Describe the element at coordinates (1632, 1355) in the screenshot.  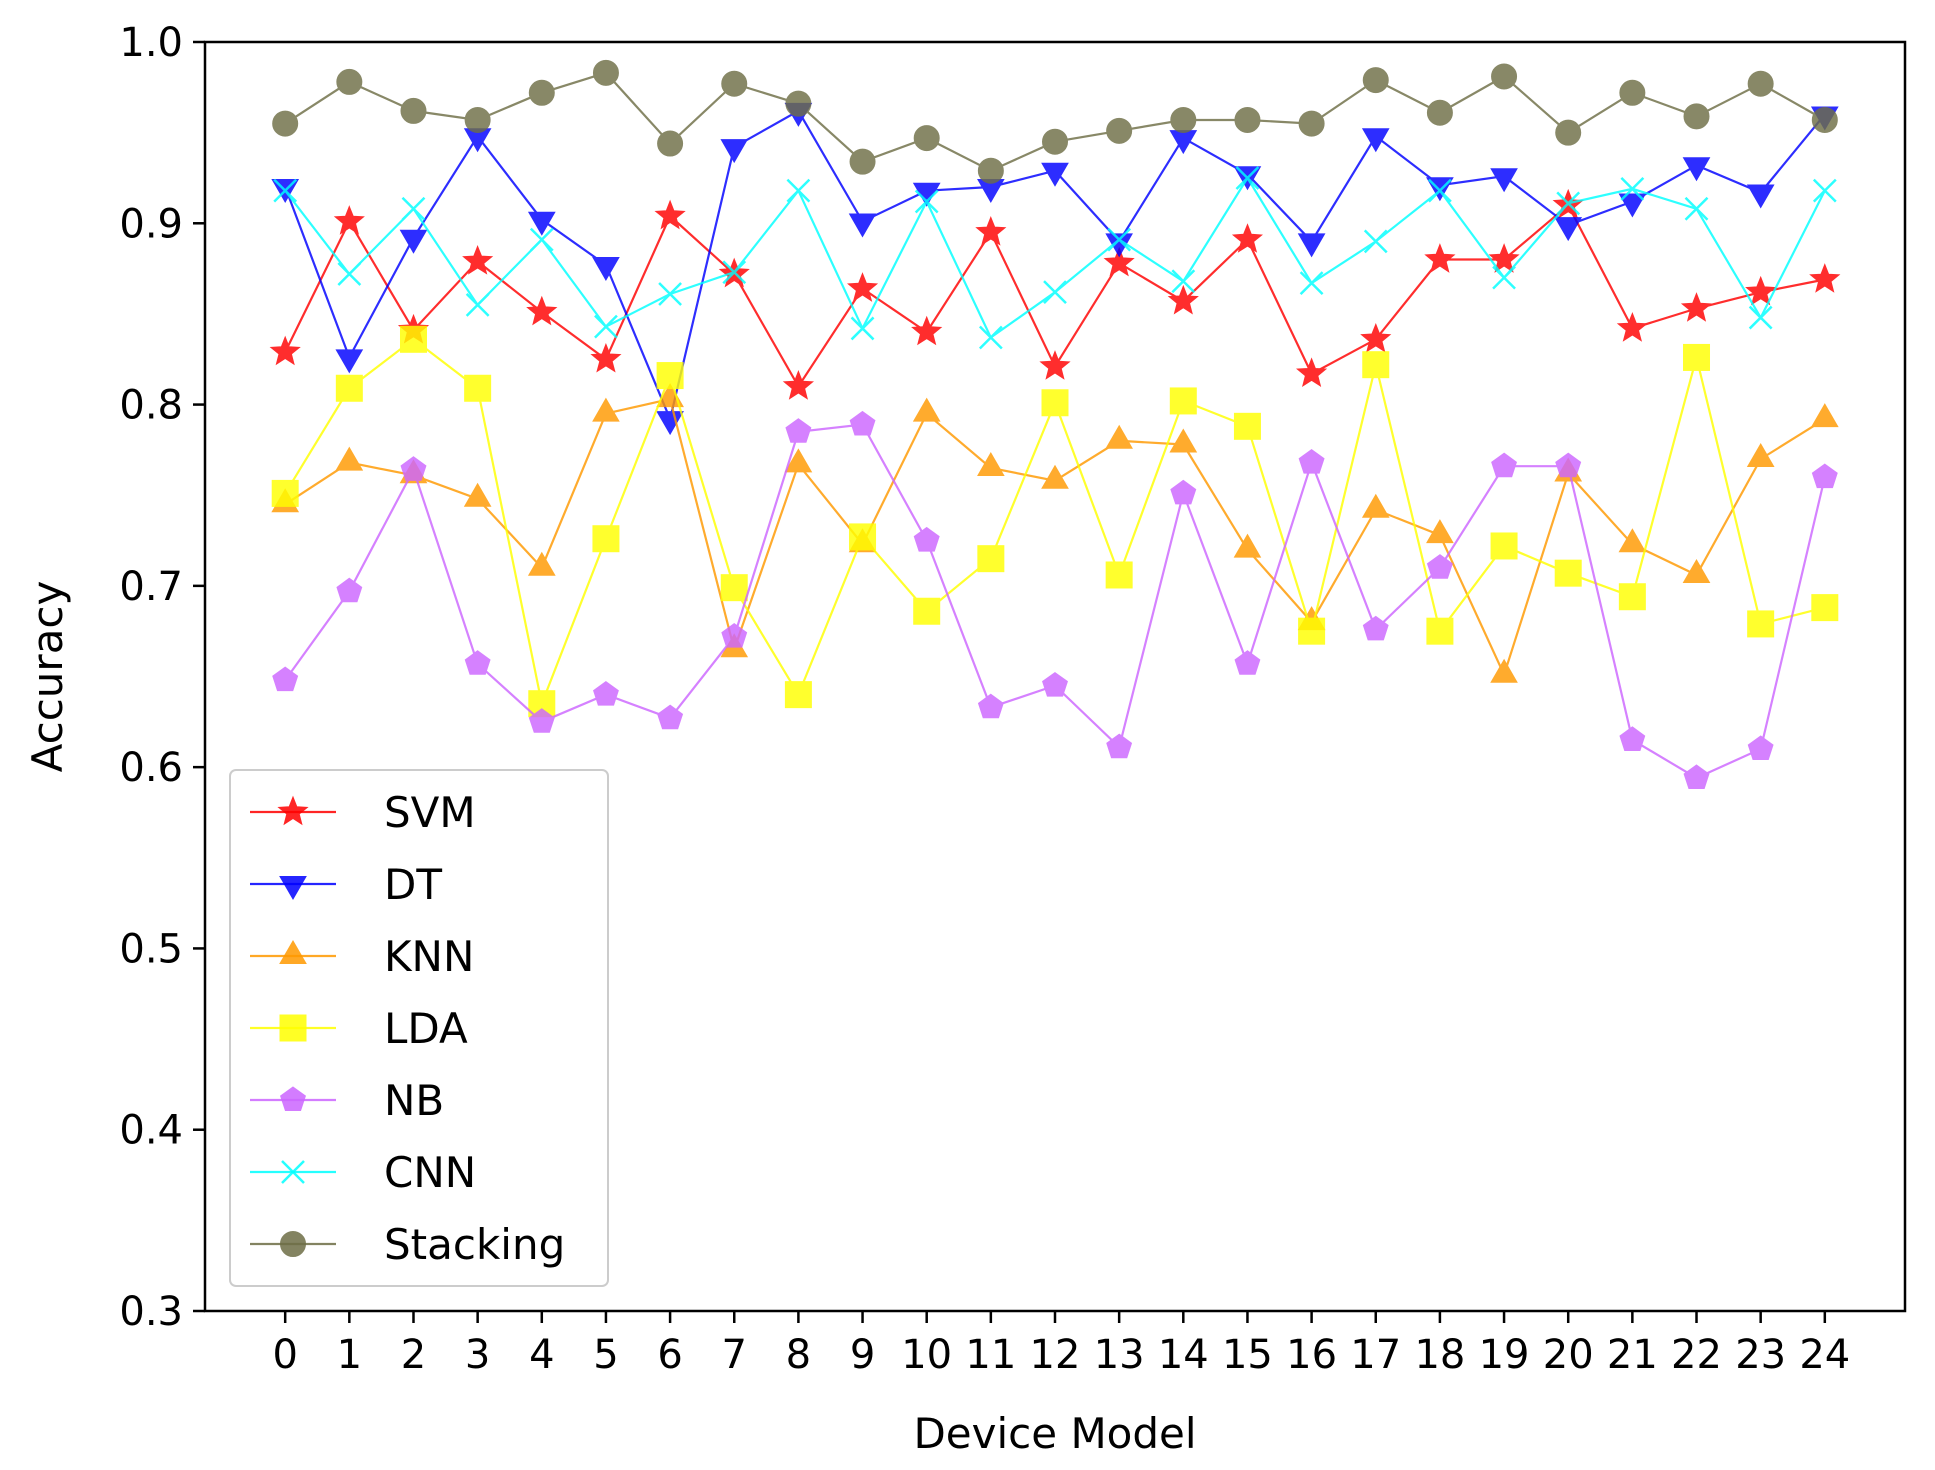
I see `x-tick-label: 21` at that location.